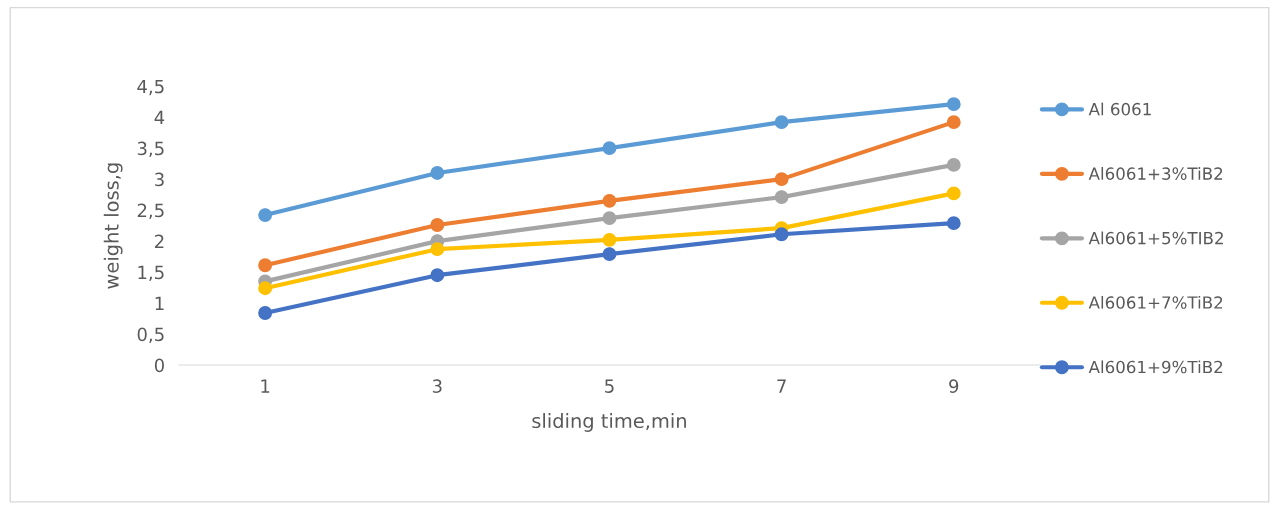 This screenshot has width=1279, height=507. I want to click on y-tick-label: 4,5, so click(150, 87).